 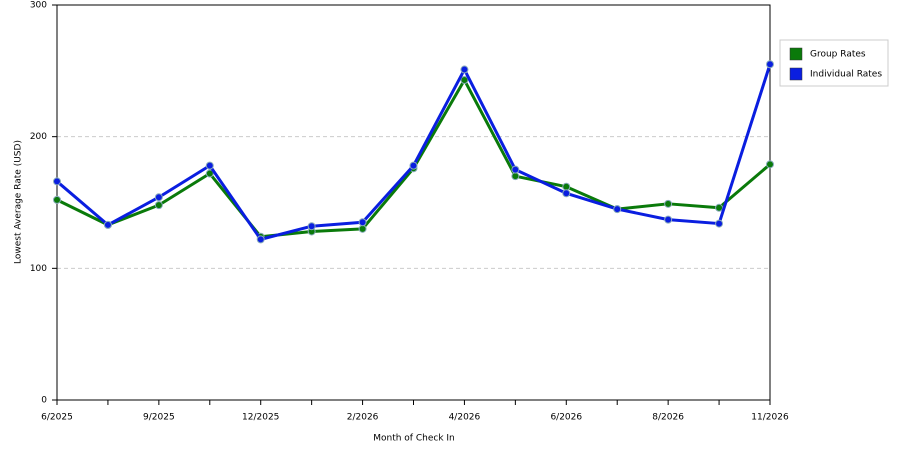 I want to click on legend-label: Group Rates, so click(x=838, y=55).